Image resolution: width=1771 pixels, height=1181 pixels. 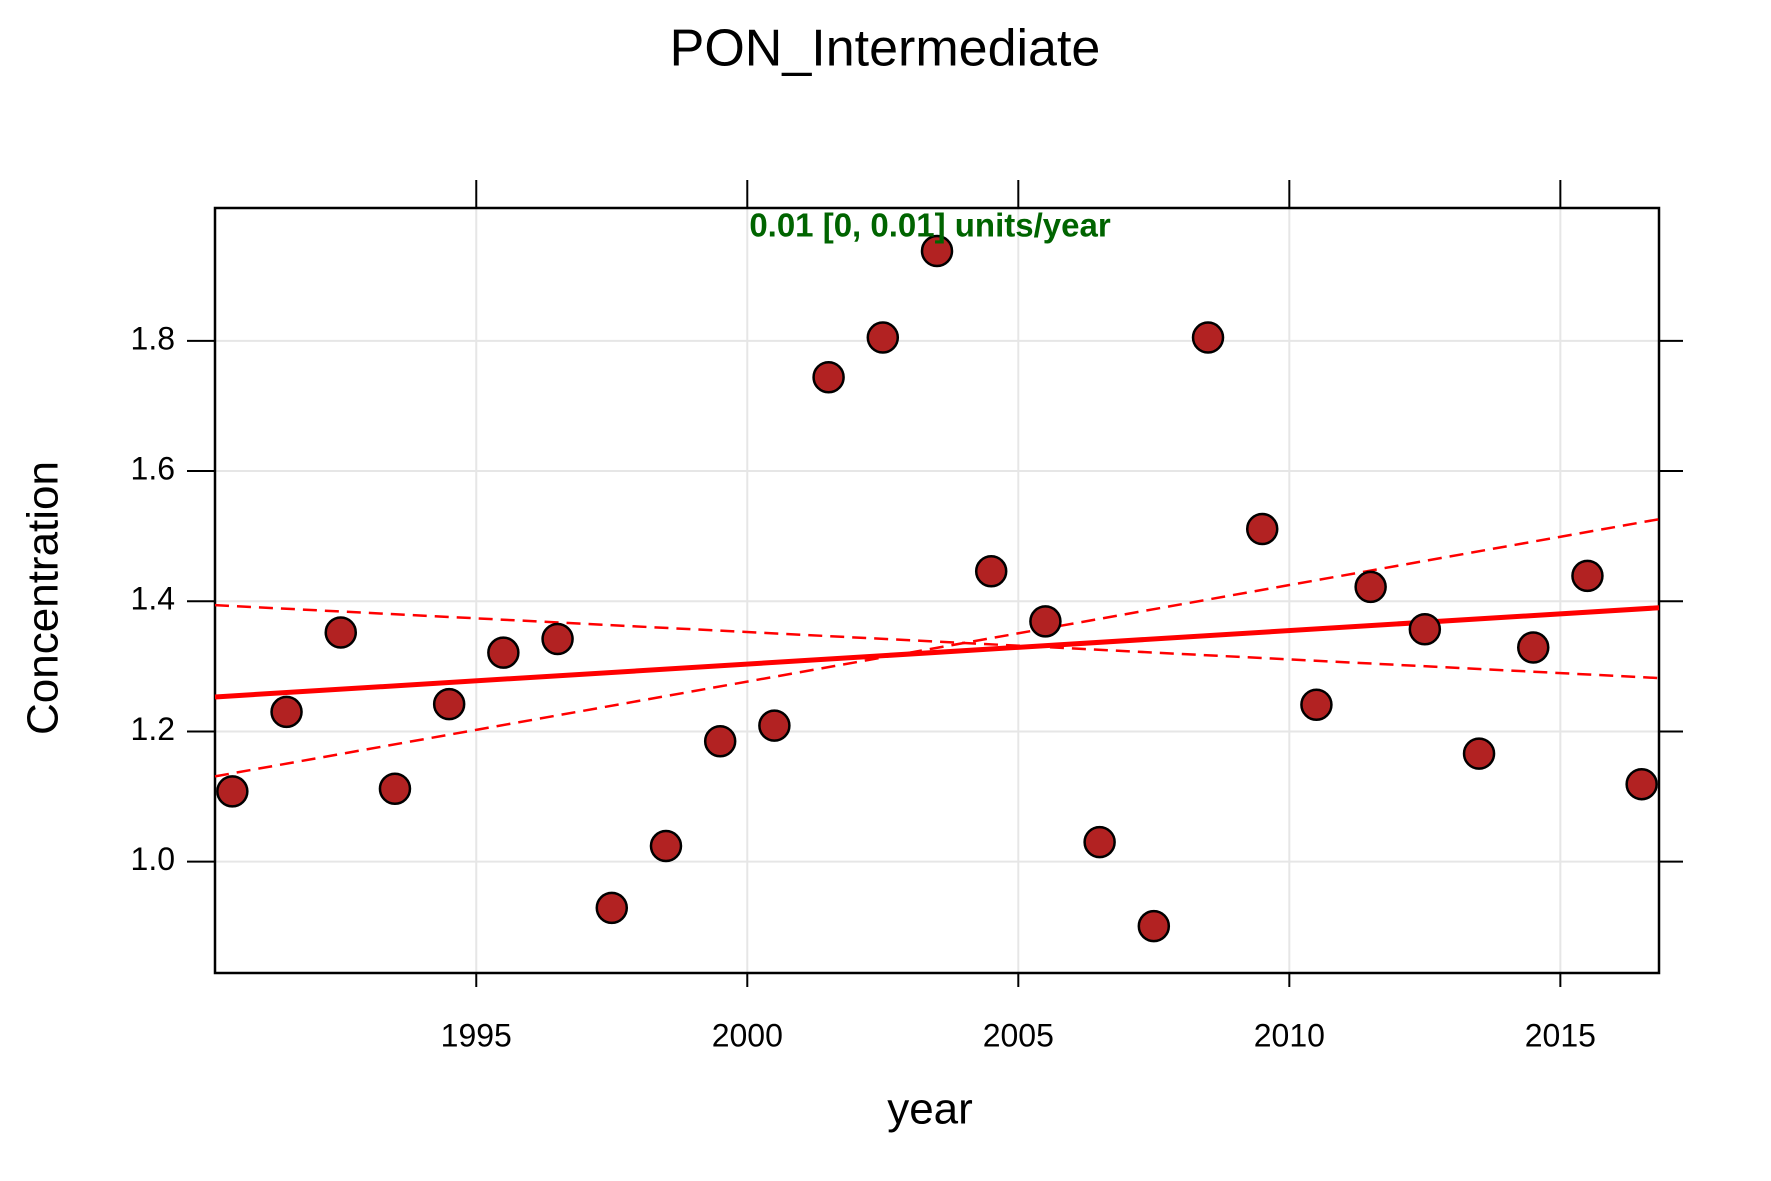 I want to click on x-tick-label: 1995, so click(x=476, y=1035).